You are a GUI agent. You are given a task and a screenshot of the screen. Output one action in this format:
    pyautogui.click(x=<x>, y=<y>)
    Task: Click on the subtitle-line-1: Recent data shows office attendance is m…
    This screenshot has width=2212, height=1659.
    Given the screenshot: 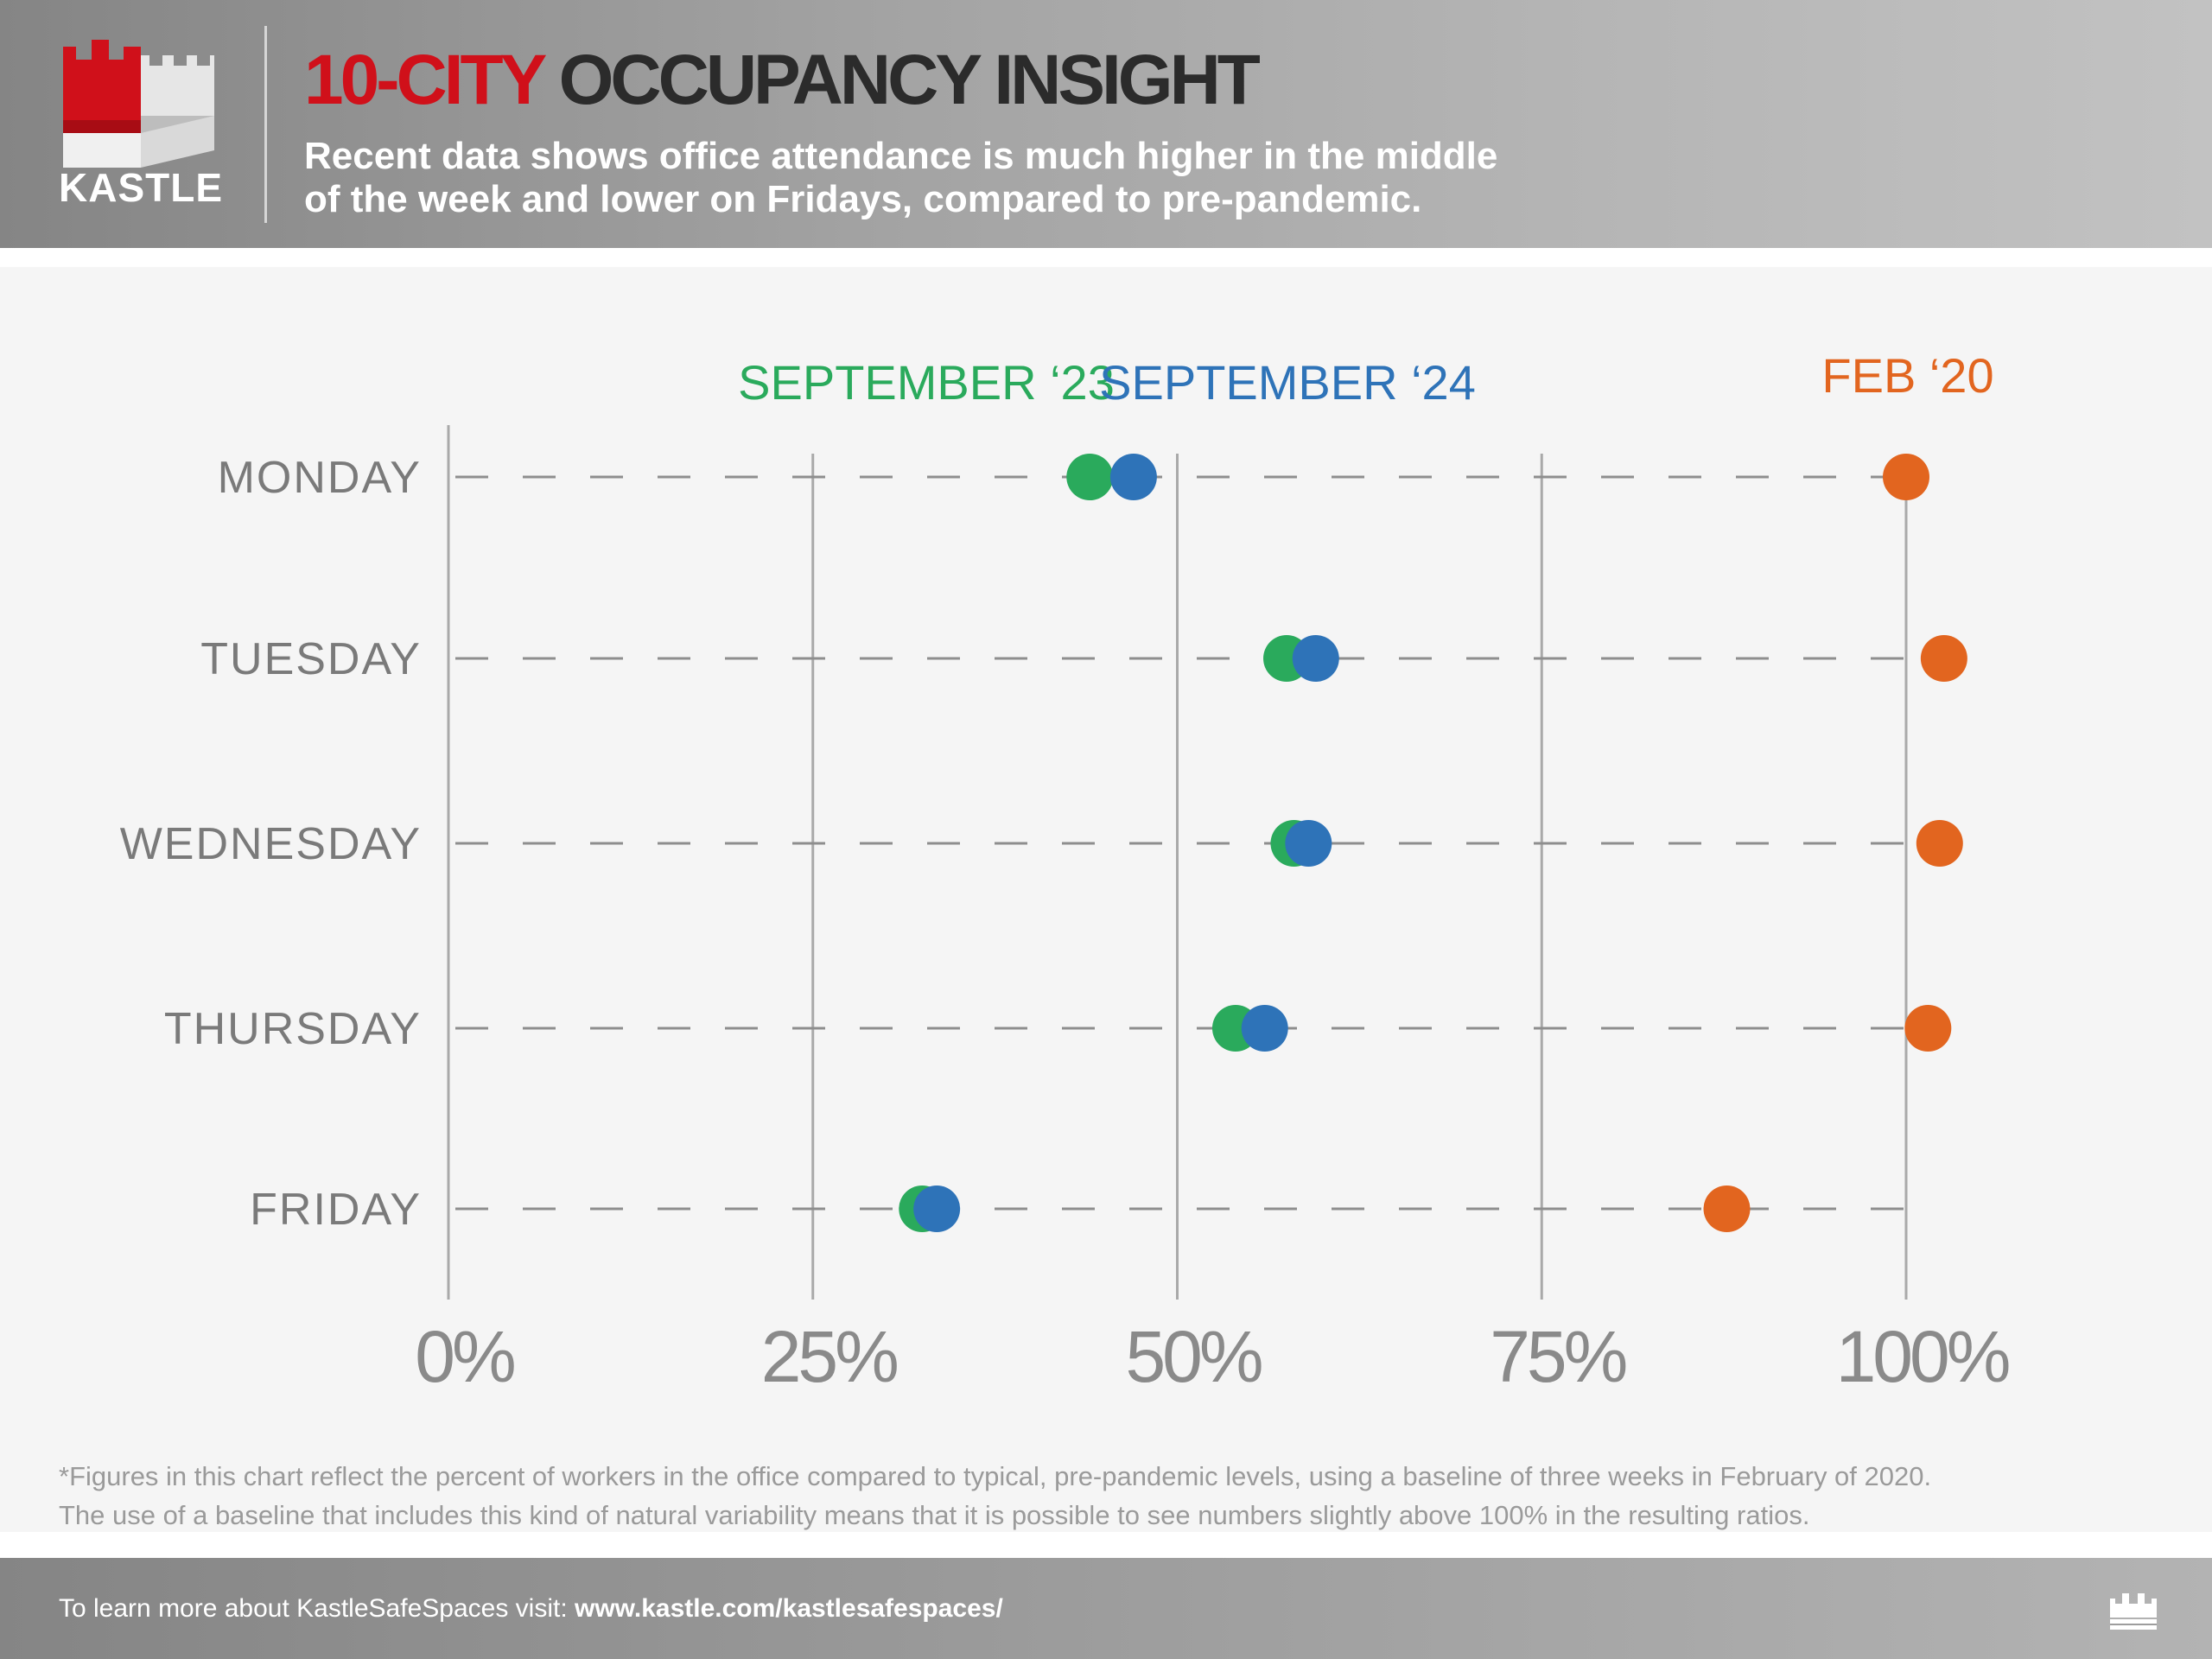 What is the action you would take?
    pyautogui.click(x=901, y=156)
    